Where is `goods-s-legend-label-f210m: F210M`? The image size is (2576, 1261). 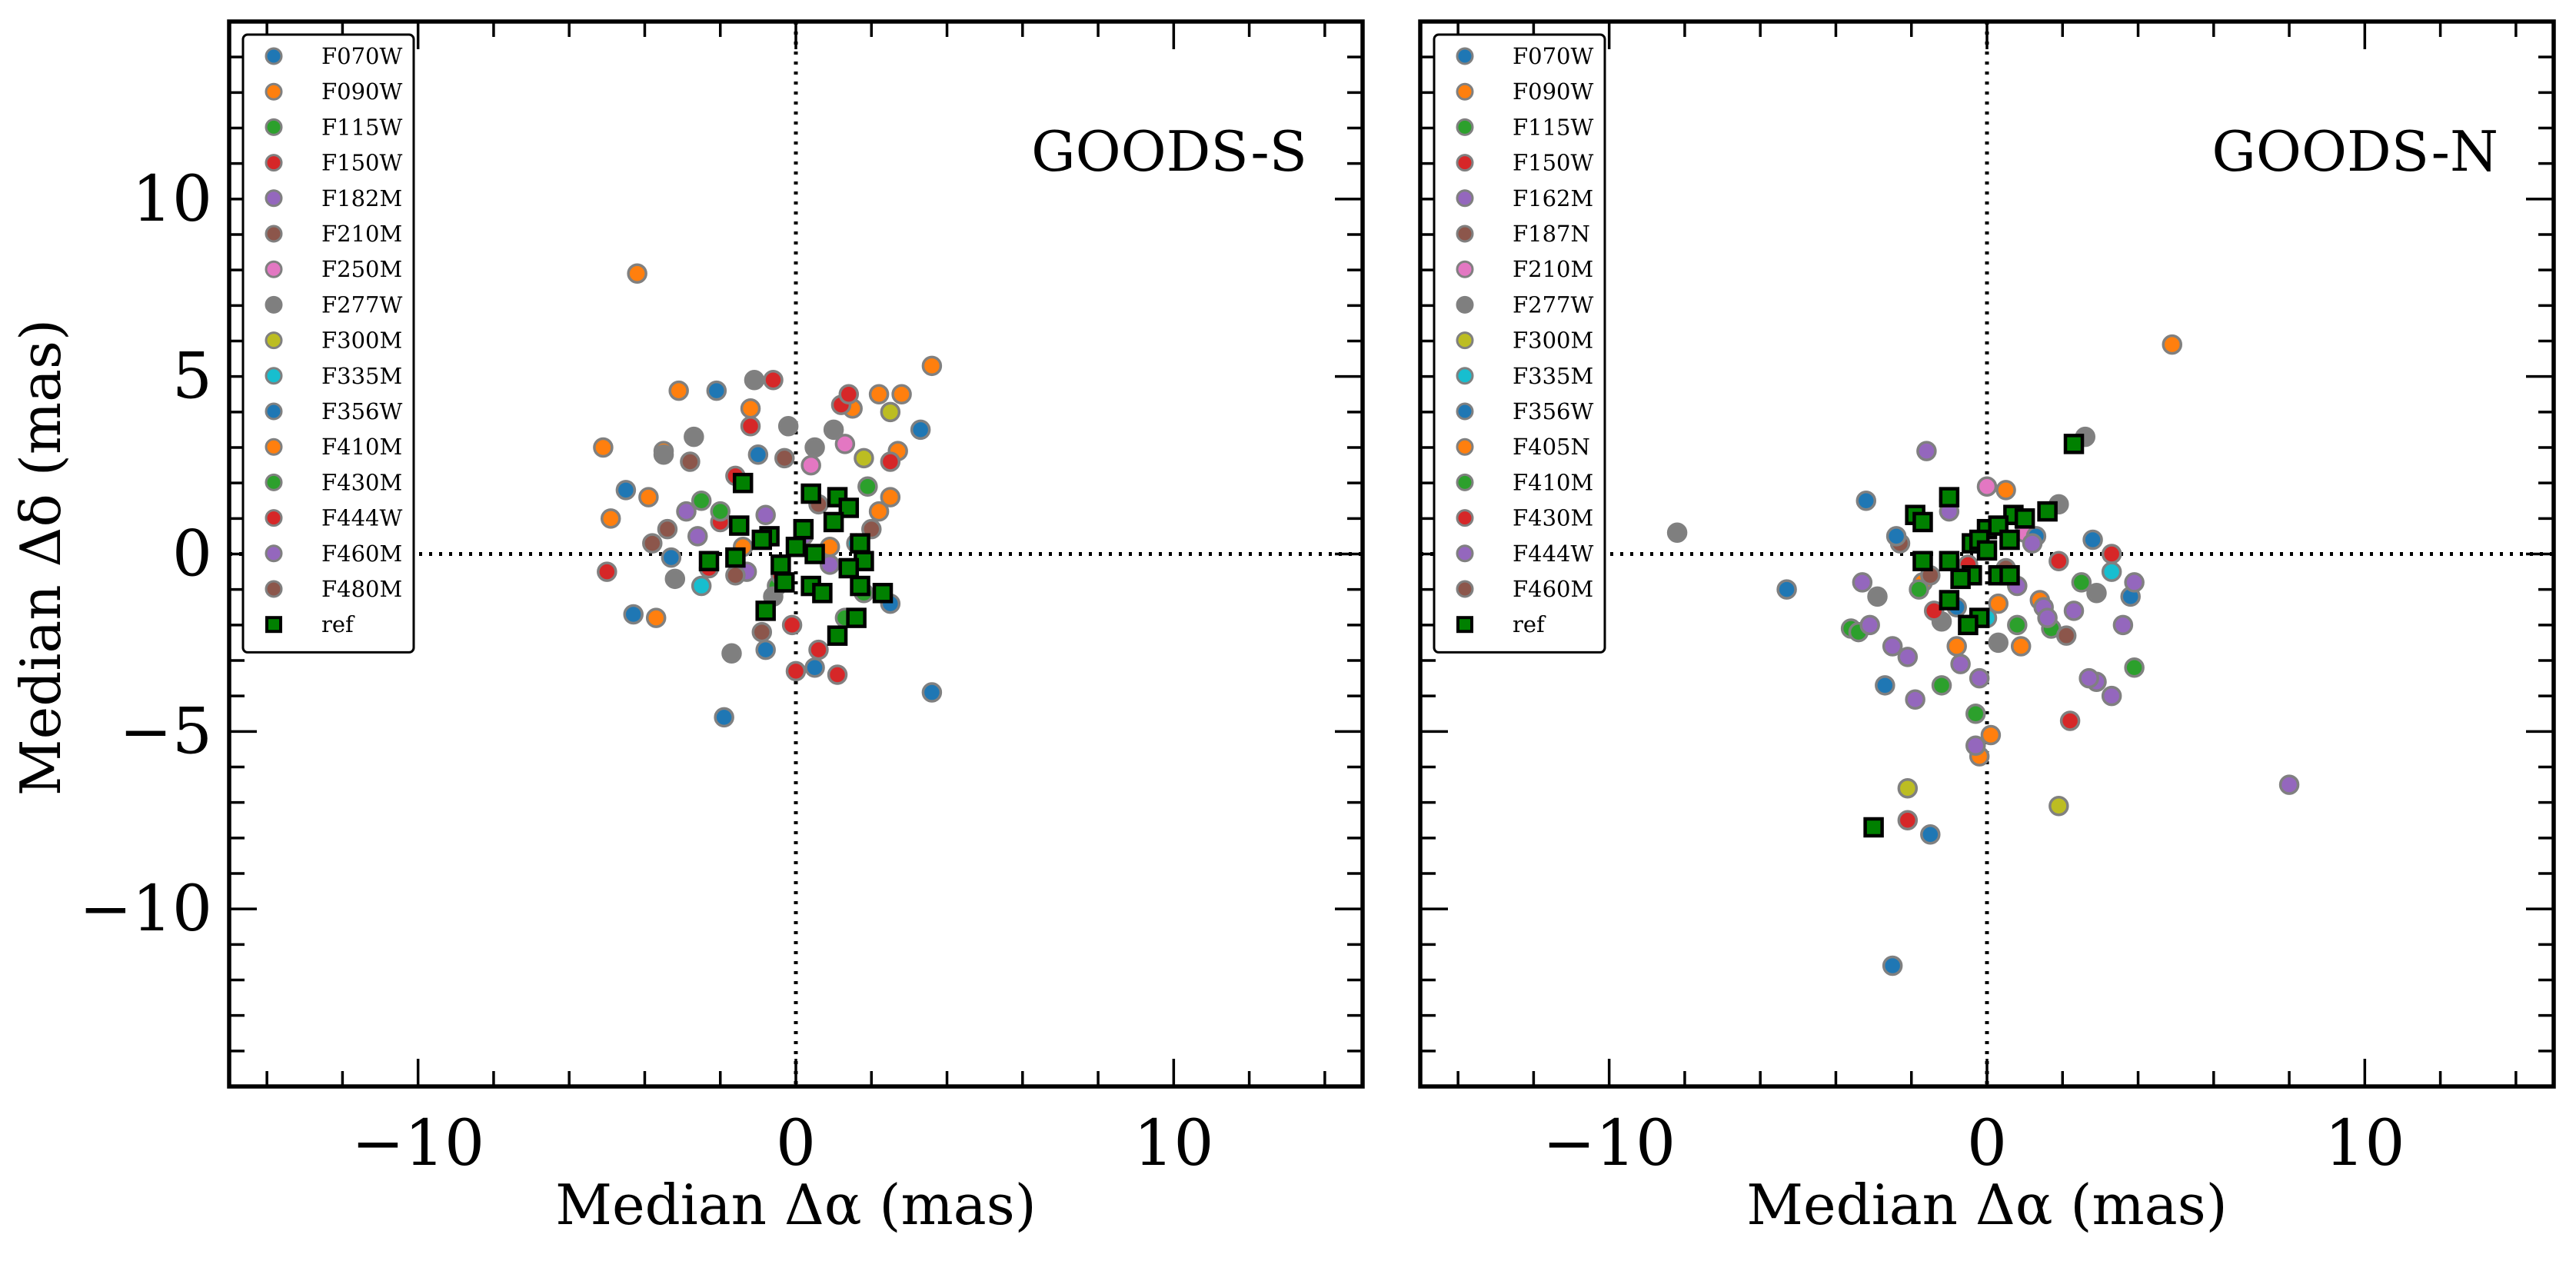
goods-s-legend-label-f210m: F210M is located at coordinates (361, 234).